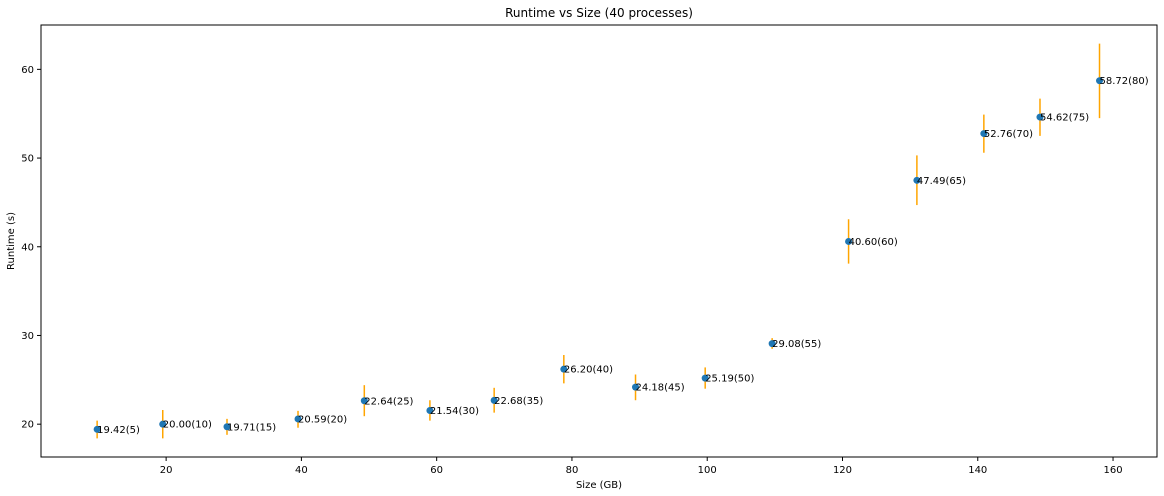  Describe the element at coordinates (873, 242) in the screenshot. I see `point-label: 40.60(60)` at that location.